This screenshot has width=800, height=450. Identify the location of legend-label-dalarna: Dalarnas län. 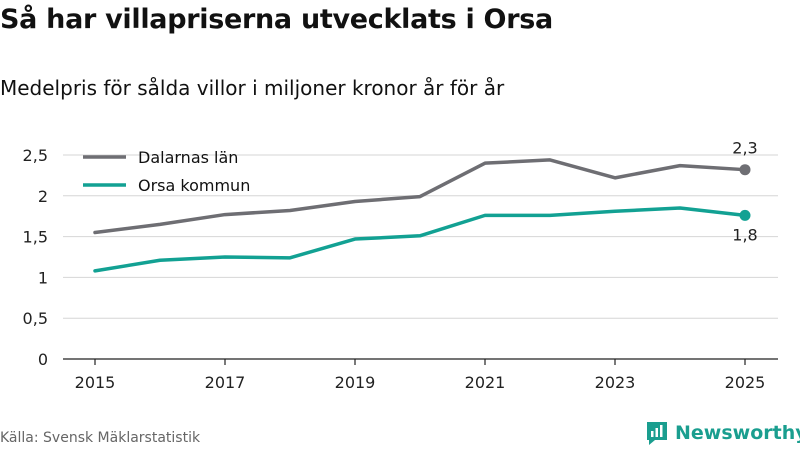
(188, 157).